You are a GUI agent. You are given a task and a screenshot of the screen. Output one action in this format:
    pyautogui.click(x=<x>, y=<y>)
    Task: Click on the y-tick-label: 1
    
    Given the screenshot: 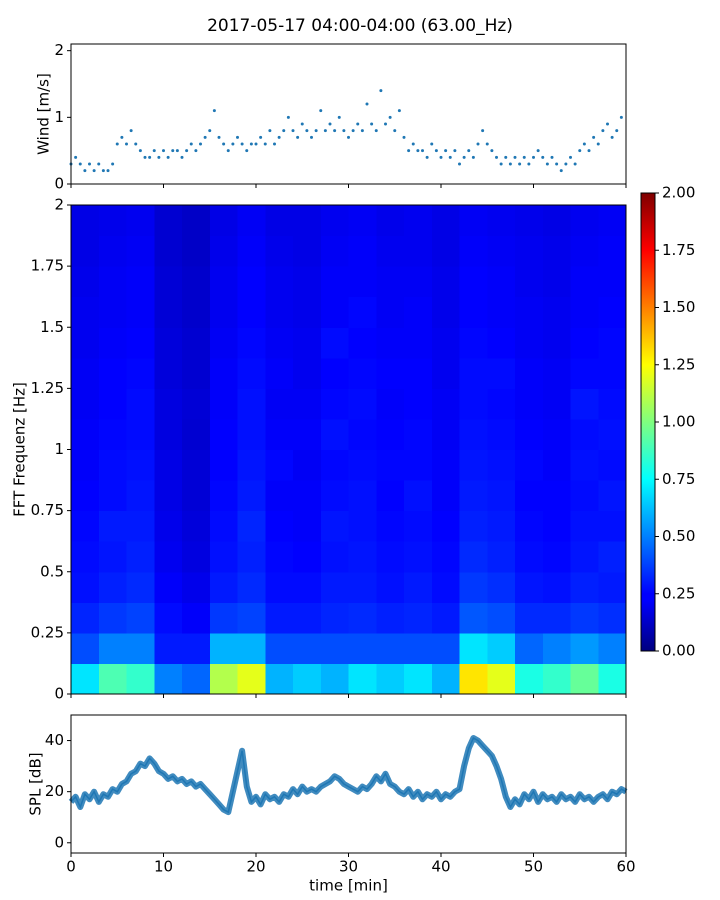 What is the action you would take?
    pyautogui.click(x=59, y=449)
    